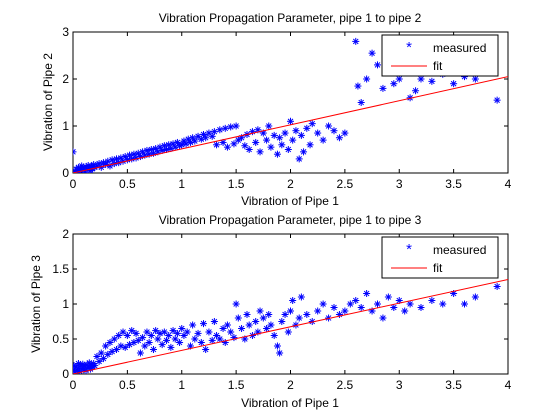  Describe the element at coordinates (290, 403) in the screenshot. I see `subplot-bottom-xlabel: Vibration of Pipe 1` at that location.